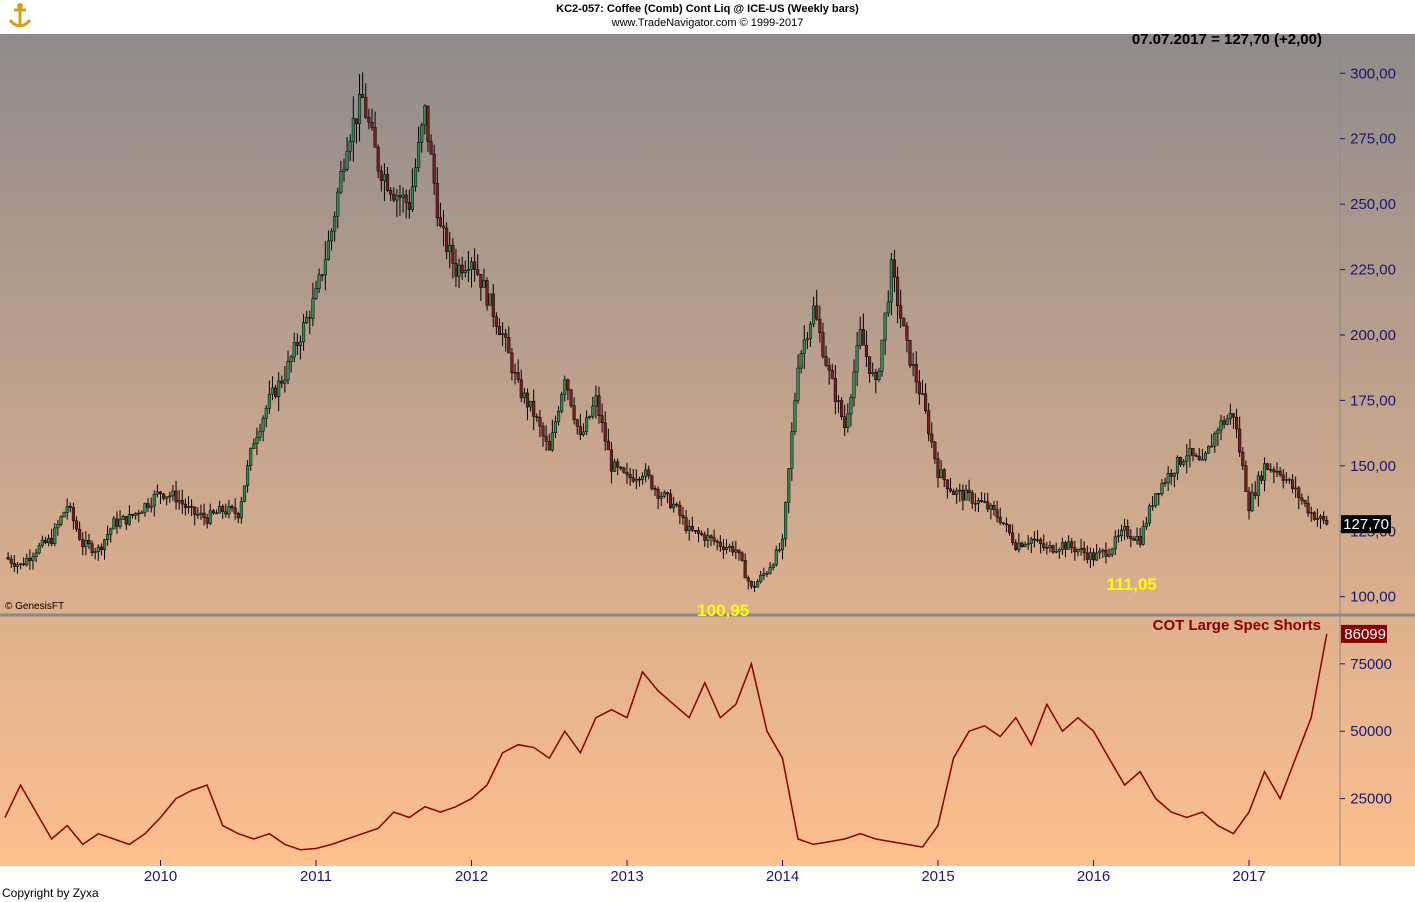  I want to click on price-tick-label: 250,00, so click(1373, 204).